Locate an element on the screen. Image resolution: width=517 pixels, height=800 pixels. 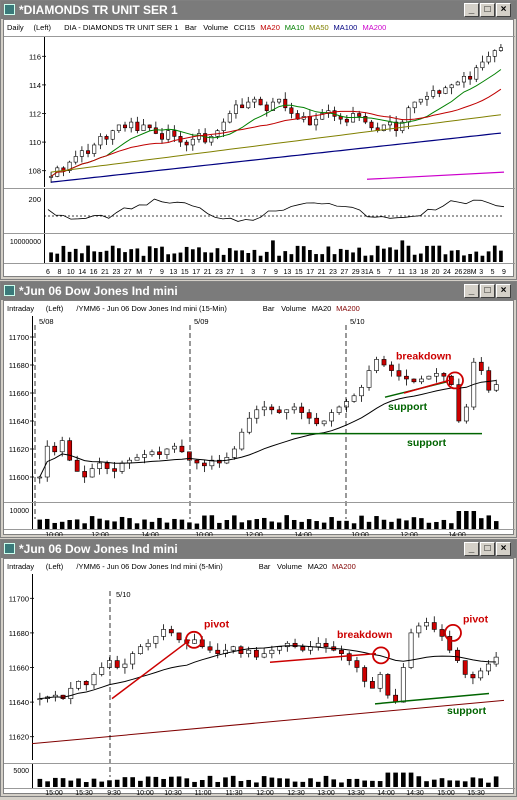
header-label: Bar is located at coordinates (269, 308).